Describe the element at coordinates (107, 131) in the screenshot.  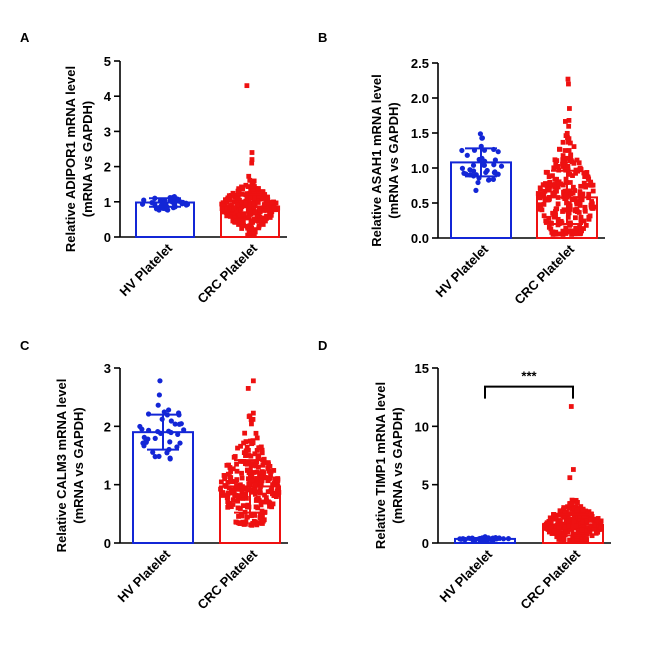
I see `y-tick-label: 3` at that location.